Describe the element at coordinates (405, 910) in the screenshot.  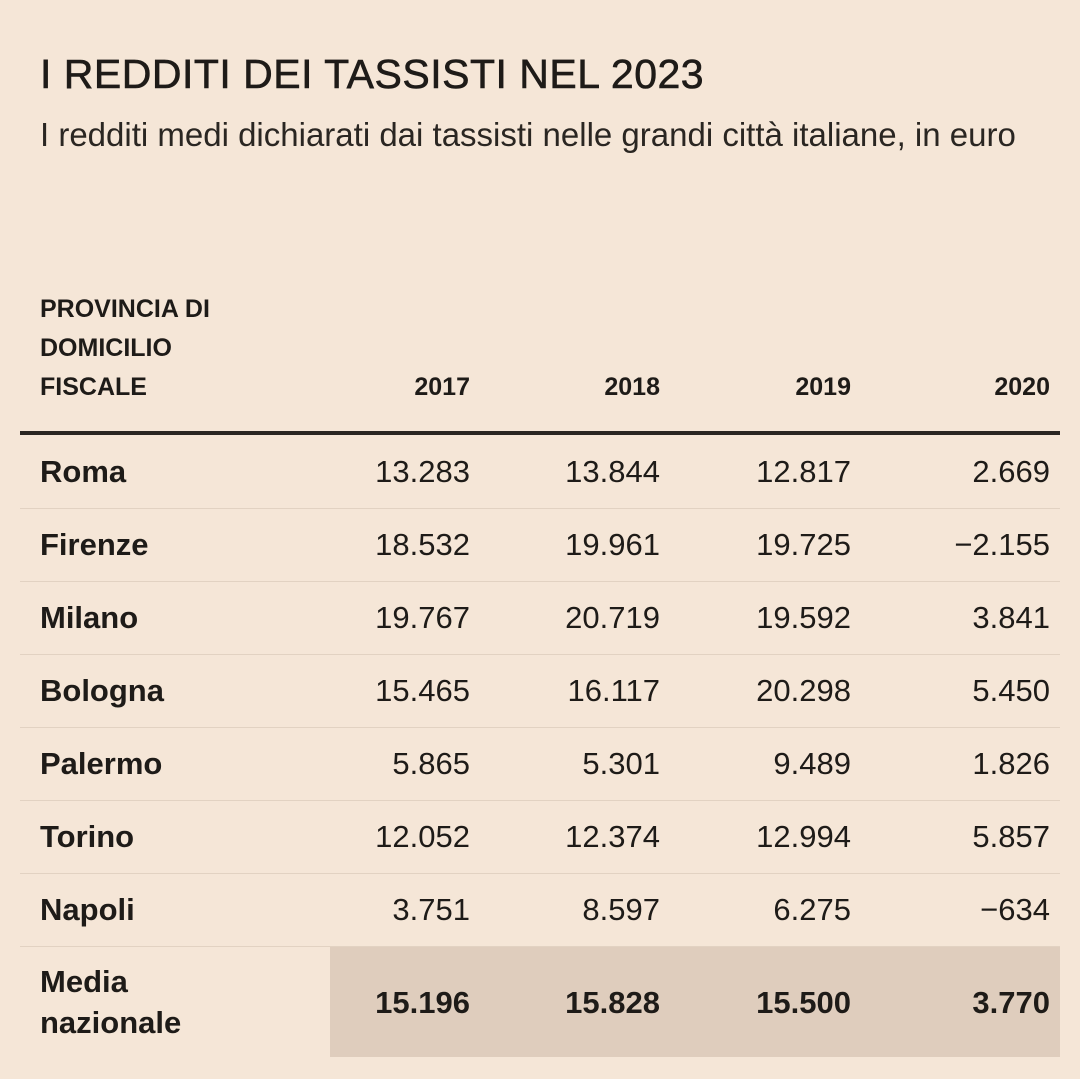
I see `cell-value: 3.751` at that location.